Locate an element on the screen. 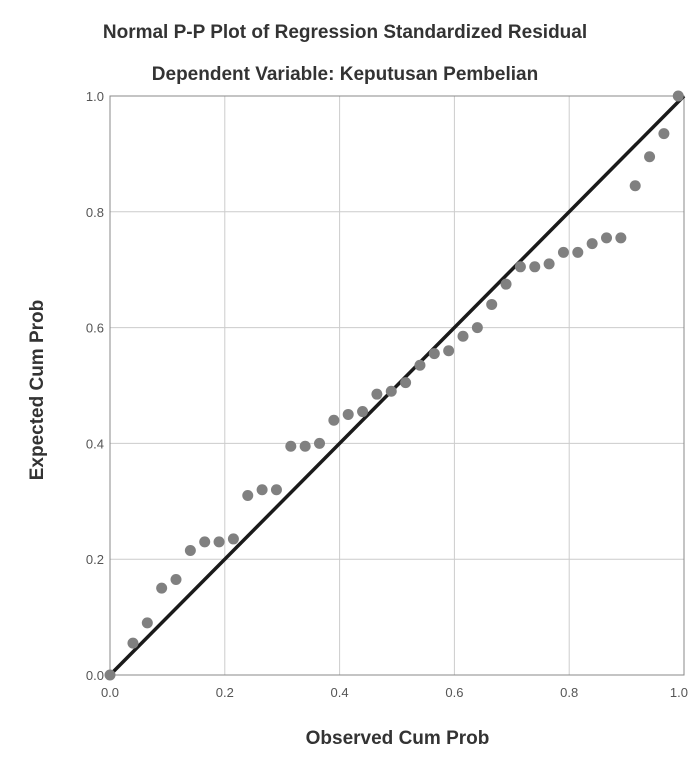 This screenshot has height=758, width=690. y-tick-label: 0.4 is located at coordinates (95, 443).